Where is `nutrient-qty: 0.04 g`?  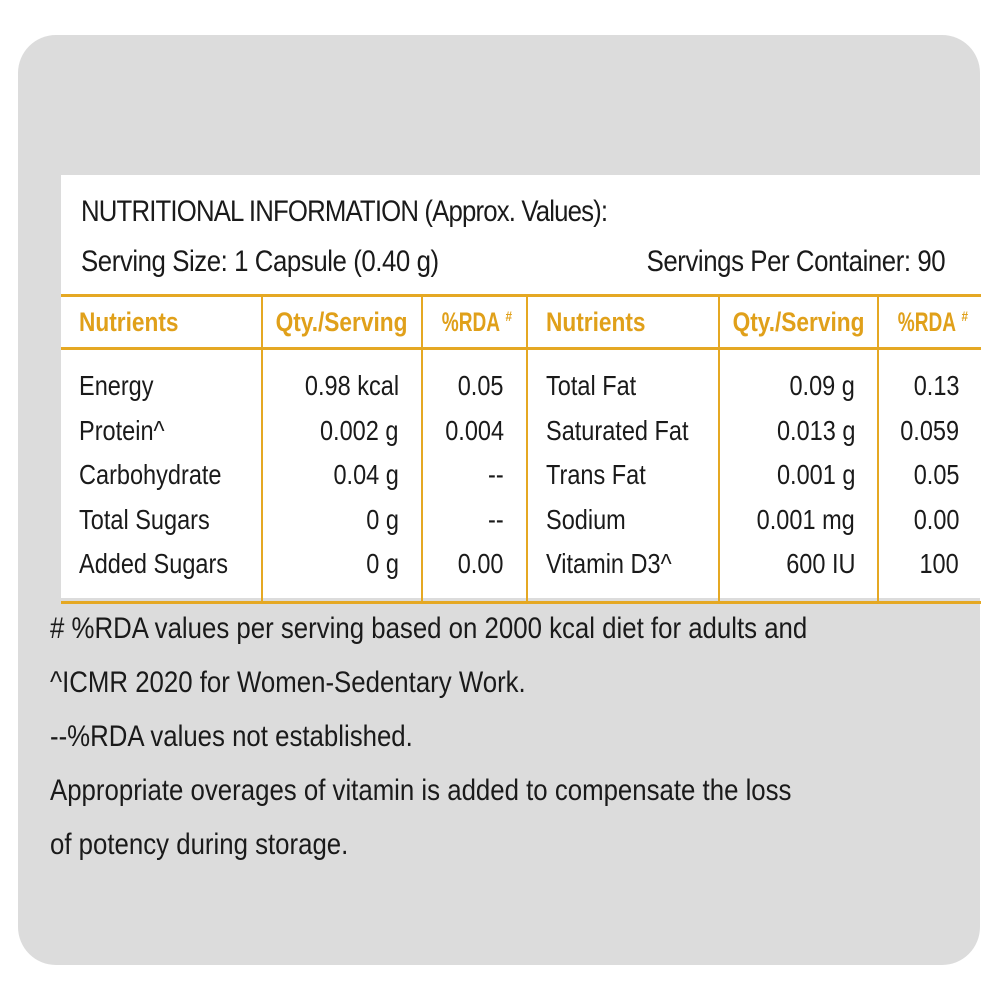
nutrient-qty: 0.04 g is located at coordinates (366, 475).